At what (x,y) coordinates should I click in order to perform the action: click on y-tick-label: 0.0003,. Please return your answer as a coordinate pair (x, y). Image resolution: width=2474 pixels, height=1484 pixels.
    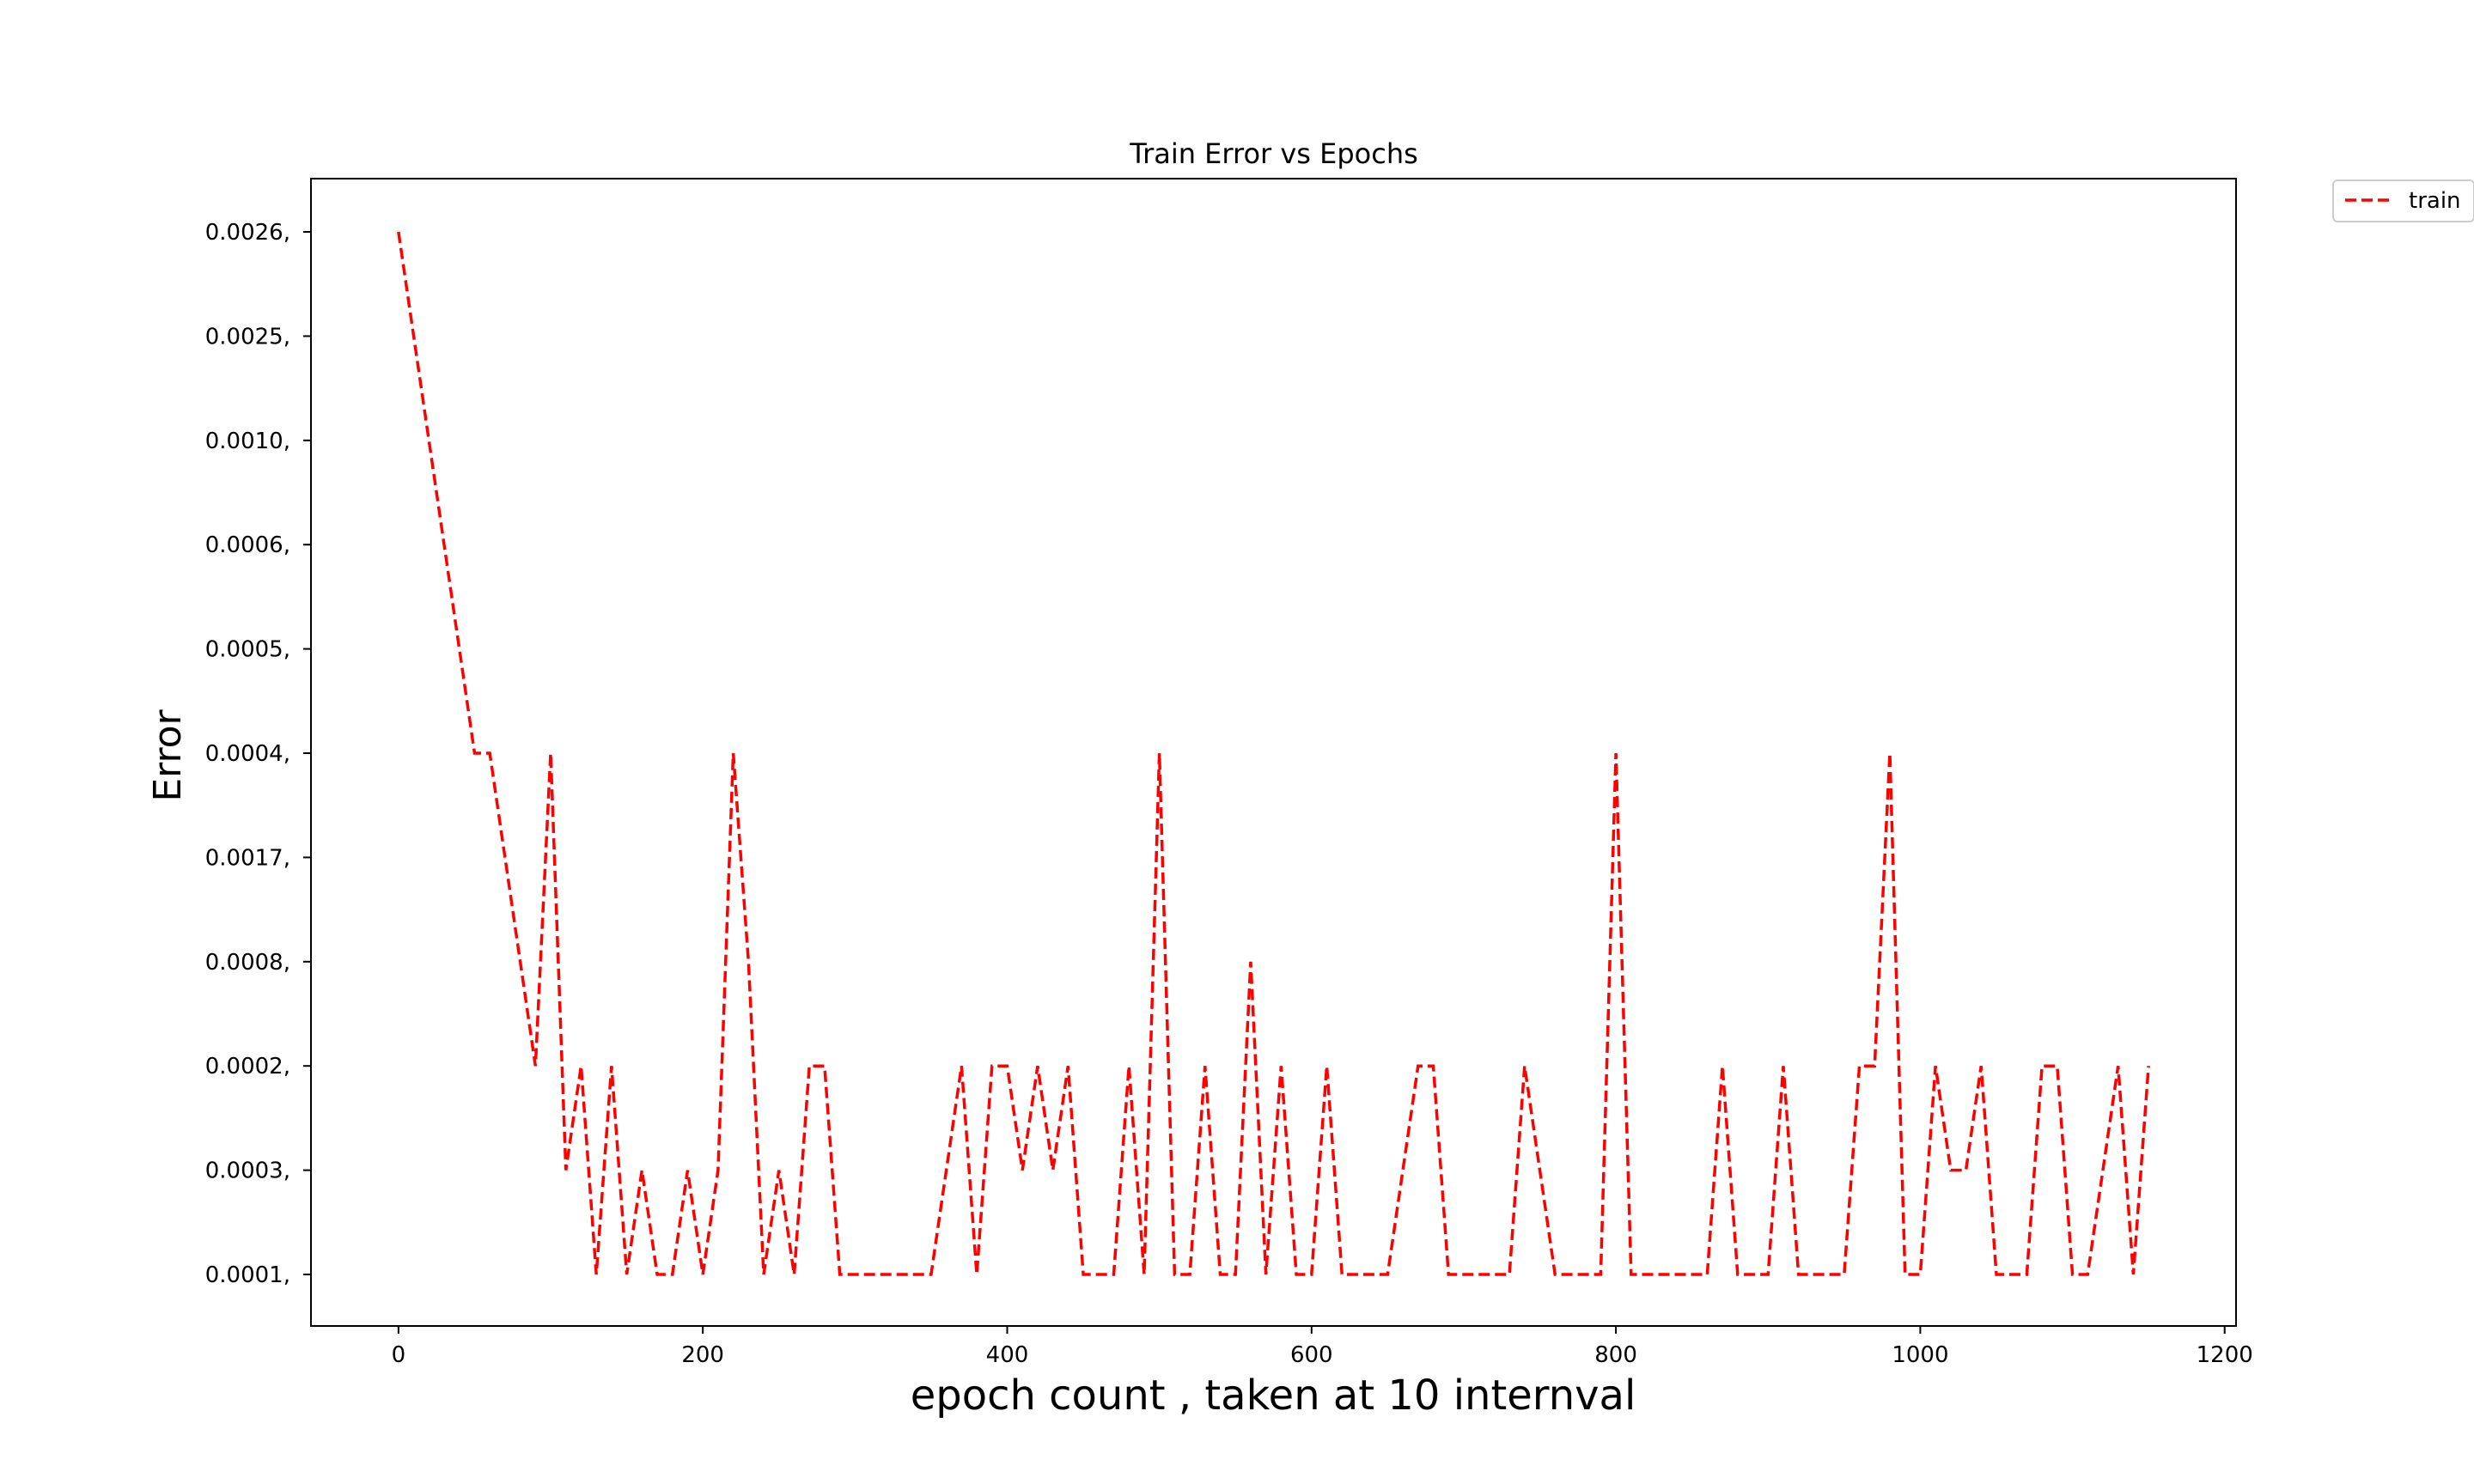
    Looking at the image, I should click on (247, 1172).